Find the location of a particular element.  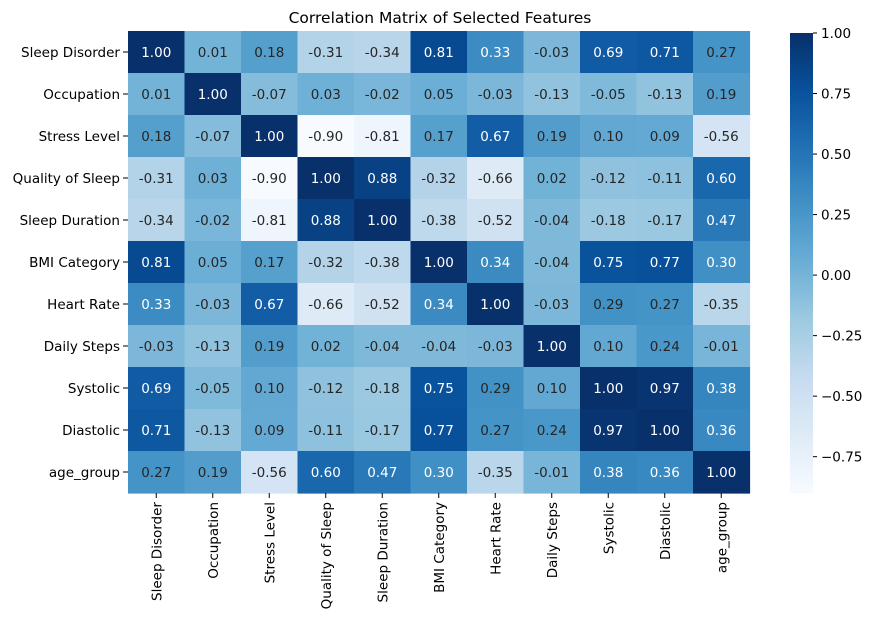

cell-value-label: 0.03 is located at coordinates (326, 95).